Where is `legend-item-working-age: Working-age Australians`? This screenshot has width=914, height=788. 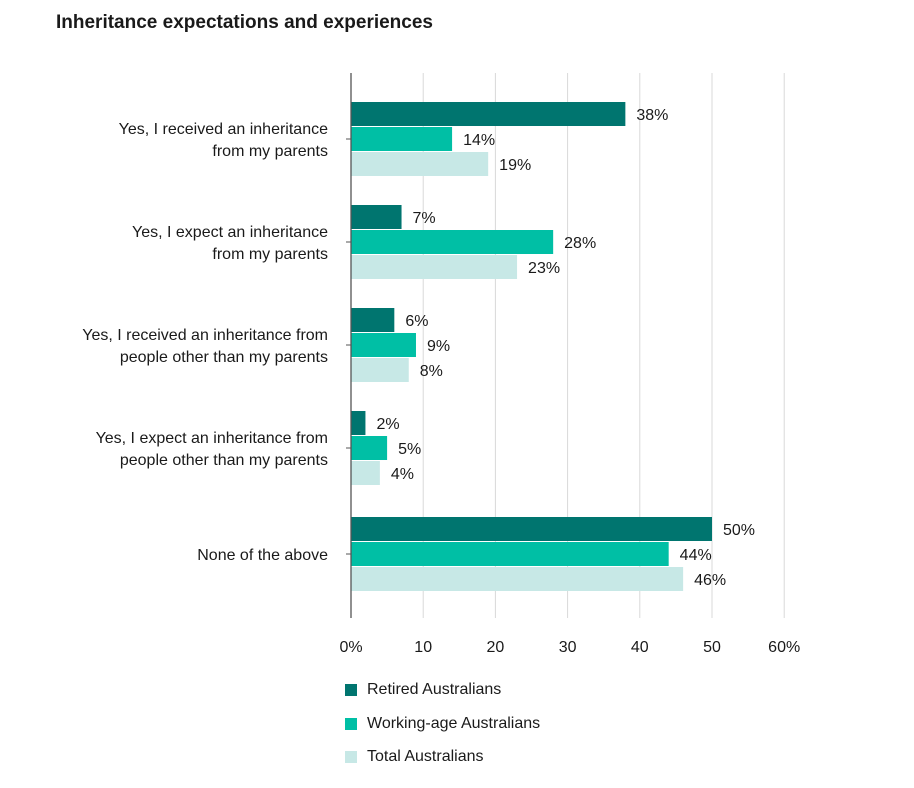 legend-item-working-age: Working-age Australians is located at coordinates (442, 724).